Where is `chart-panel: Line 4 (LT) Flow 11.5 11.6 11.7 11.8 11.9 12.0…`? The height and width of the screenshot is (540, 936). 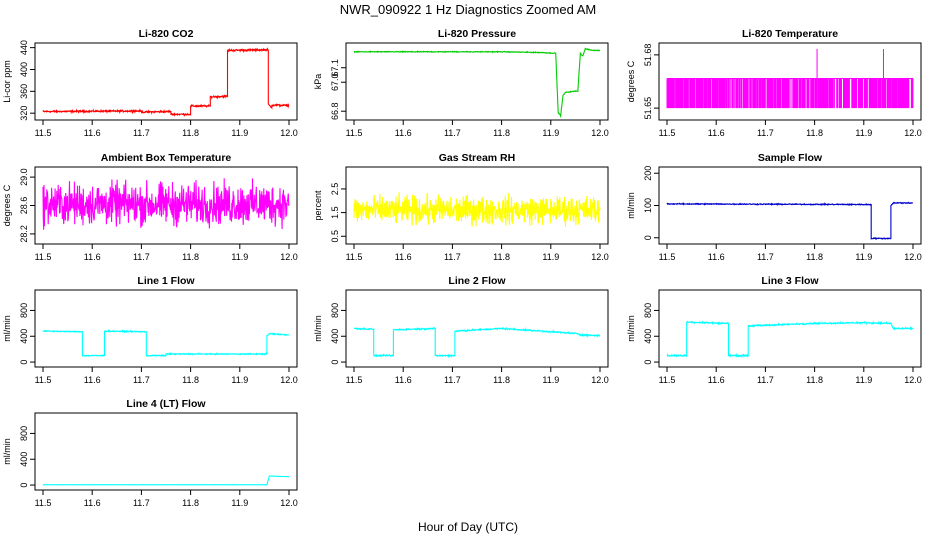 chart-panel: Line 4 (LT) Flow 11.5 11.6 11.7 11.8 11.9 12.0… is located at coordinates (150, 453).